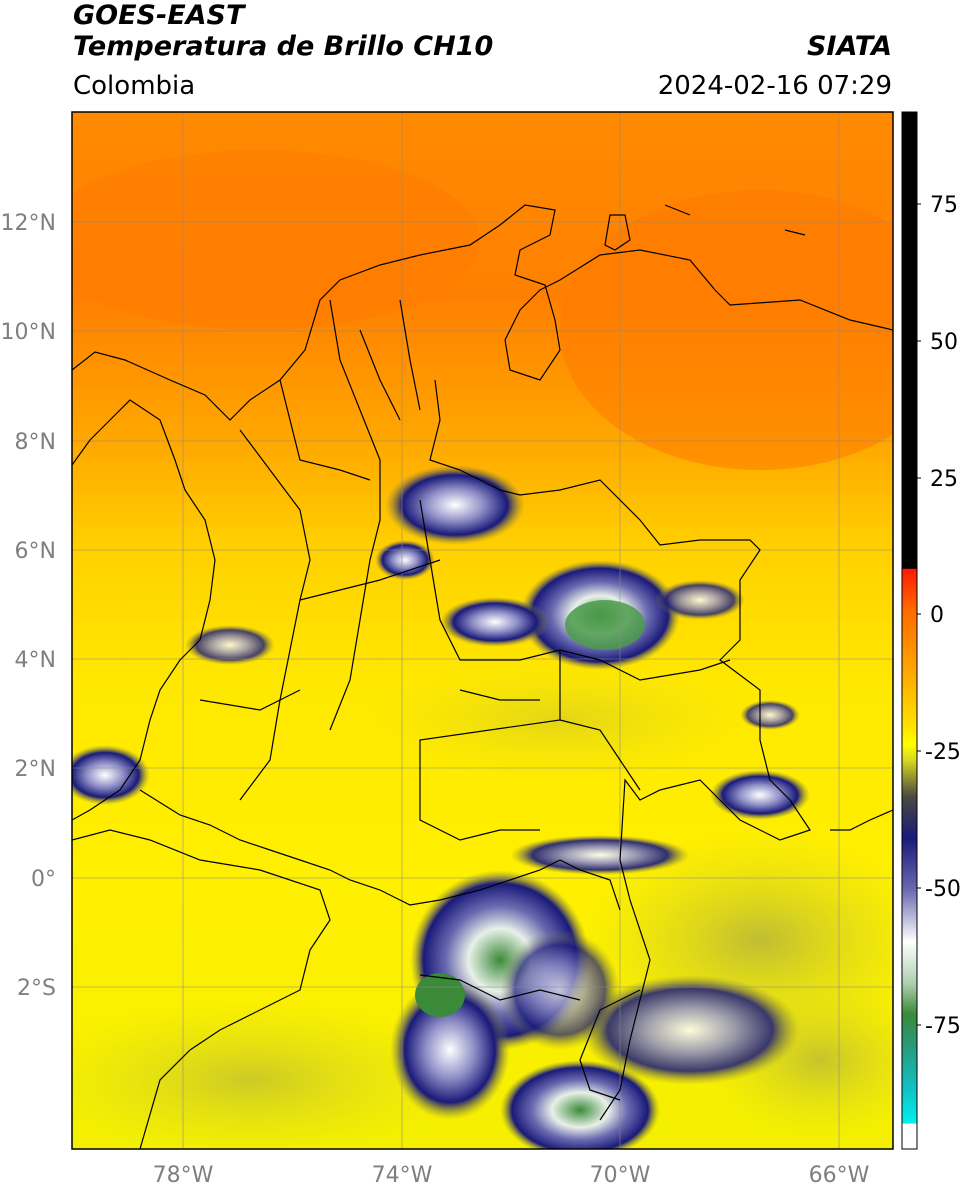 The width and height of the screenshot is (966, 1190). Describe the element at coordinates (35, 551) in the screenshot. I see `lat-label: 6°N` at that location.